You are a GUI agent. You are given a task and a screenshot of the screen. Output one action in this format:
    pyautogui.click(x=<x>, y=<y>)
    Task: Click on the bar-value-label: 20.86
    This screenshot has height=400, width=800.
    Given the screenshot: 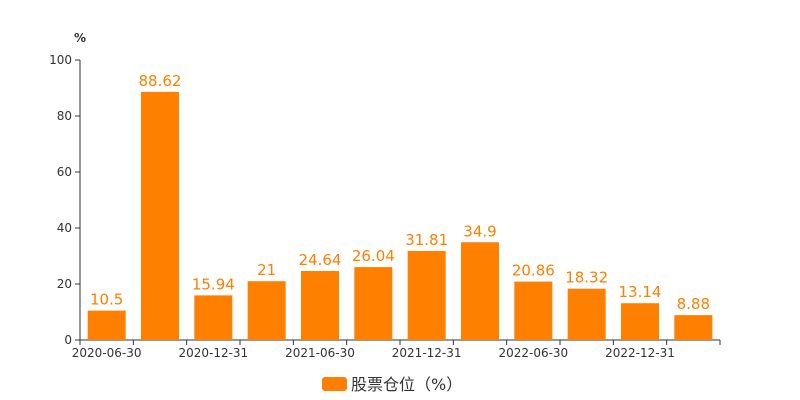 What is the action you would take?
    pyautogui.click(x=533, y=271)
    